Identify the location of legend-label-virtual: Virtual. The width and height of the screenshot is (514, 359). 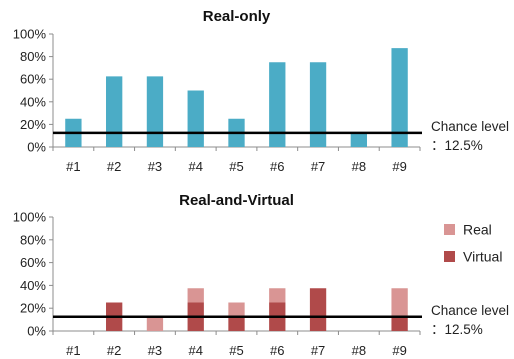
(482, 257).